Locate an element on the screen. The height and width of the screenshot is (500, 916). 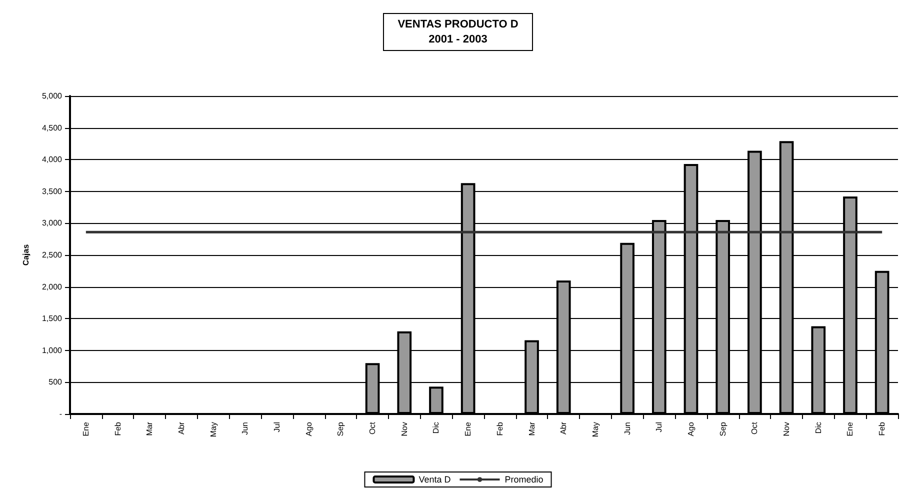
chart-subtitle: 2001 - 2003 is located at coordinates (458, 40).